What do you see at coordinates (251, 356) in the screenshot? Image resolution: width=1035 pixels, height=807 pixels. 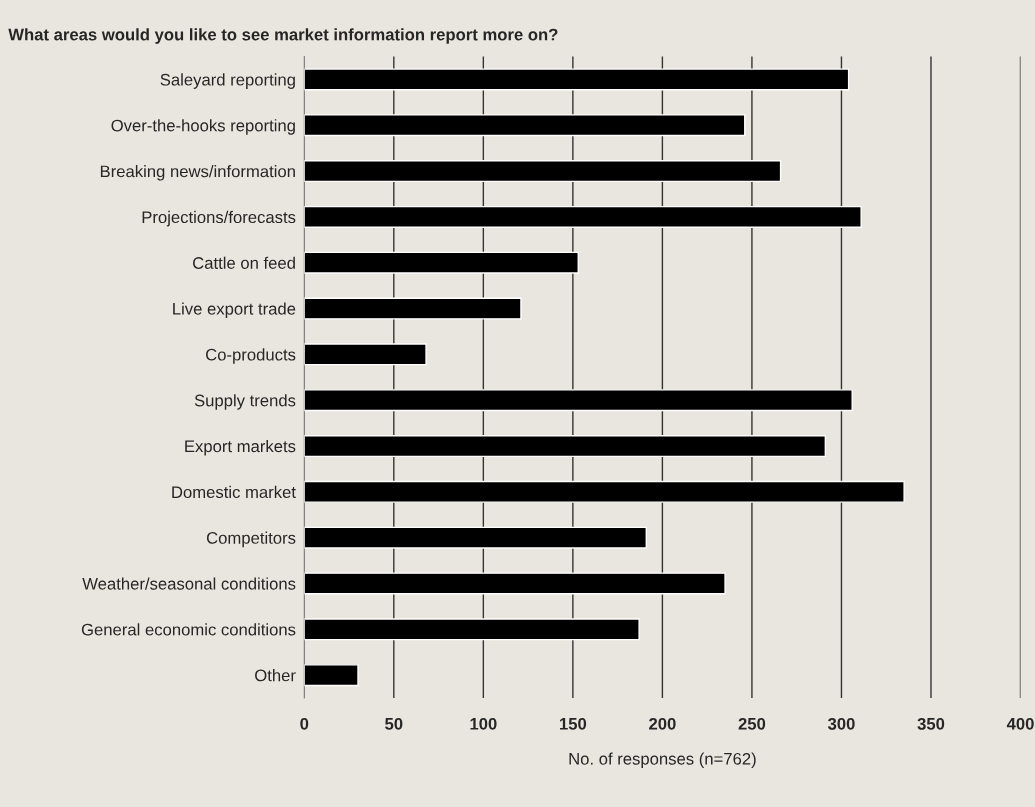 I see `y-tick-label: Co-products` at bounding box center [251, 356].